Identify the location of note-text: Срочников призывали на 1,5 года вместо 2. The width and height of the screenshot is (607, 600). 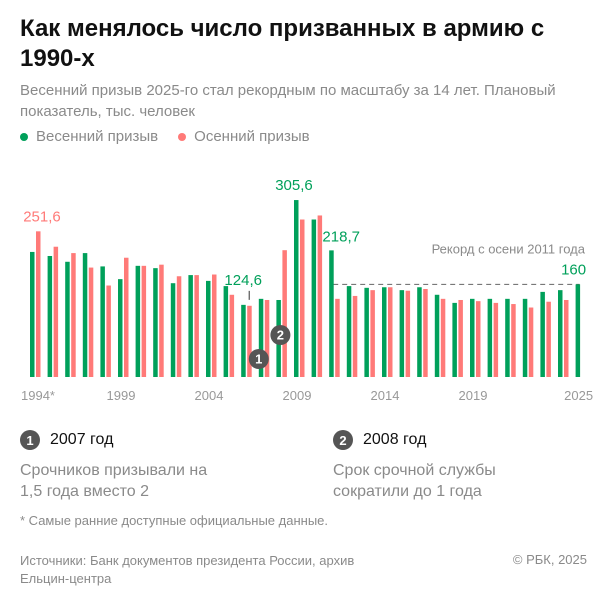
(114, 481).